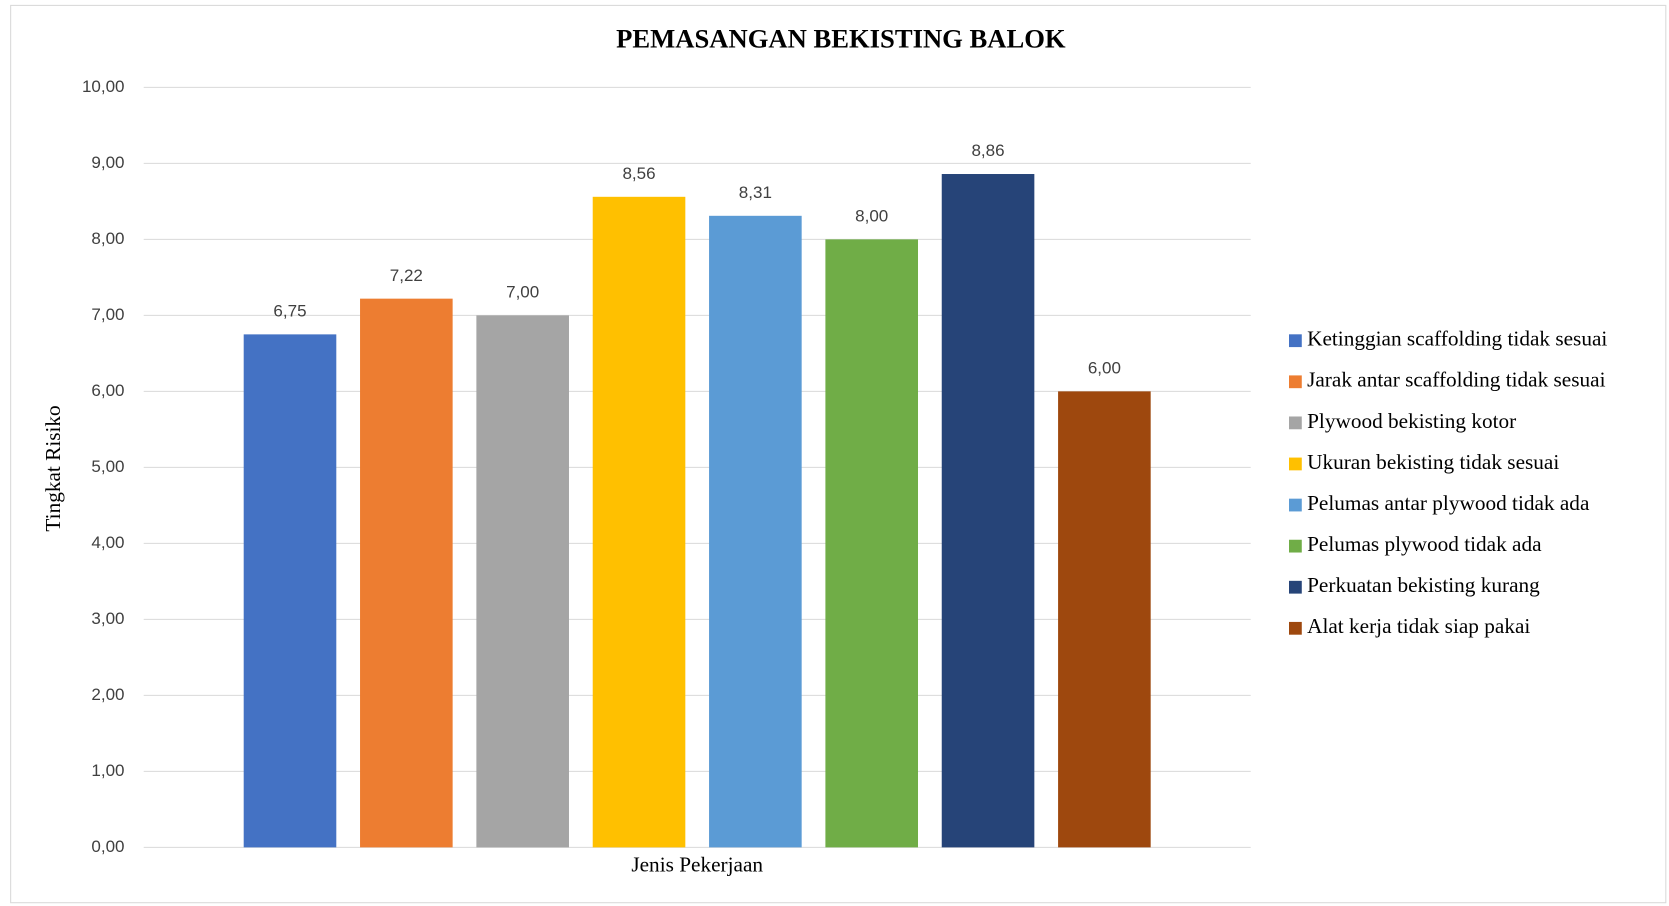 The image size is (1669, 906). I want to click on legend-label: Jarak antar scaffolding tidak sesuai, so click(1456, 380).